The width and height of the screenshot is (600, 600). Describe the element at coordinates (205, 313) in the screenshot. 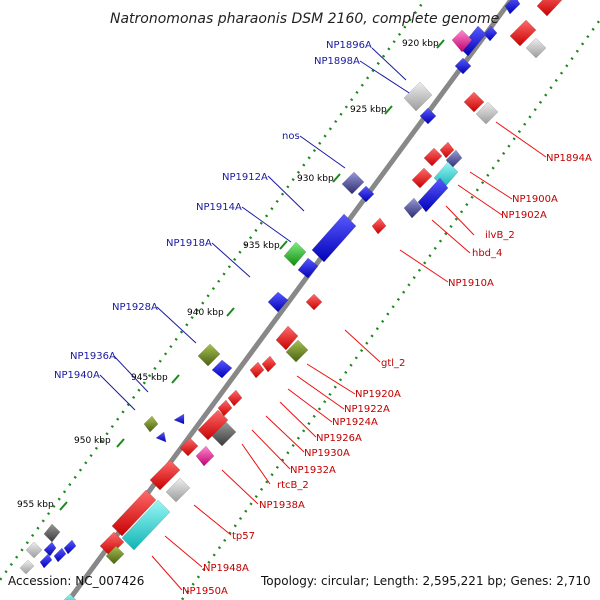

I see `tick-label-940: 940 kbp` at that location.